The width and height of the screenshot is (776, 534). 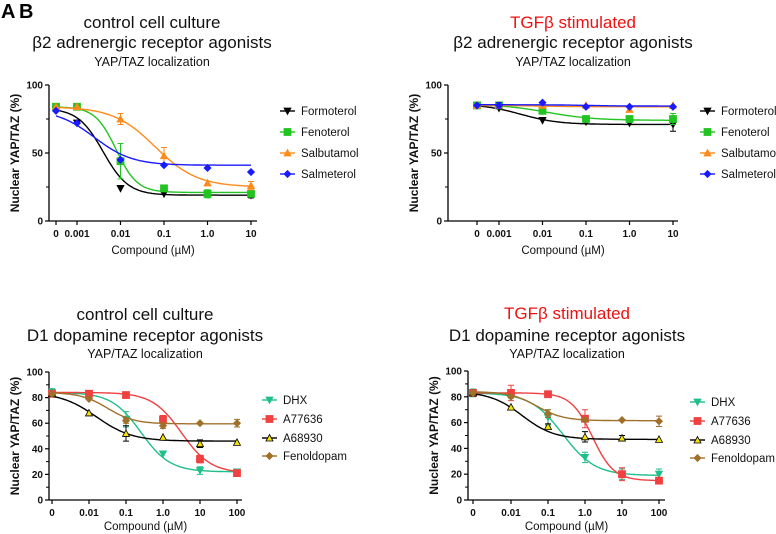 What do you see at coordinates (303, 439) in the screenshot?
I see `legend-label: A68930` at bounding box center [303, 439].